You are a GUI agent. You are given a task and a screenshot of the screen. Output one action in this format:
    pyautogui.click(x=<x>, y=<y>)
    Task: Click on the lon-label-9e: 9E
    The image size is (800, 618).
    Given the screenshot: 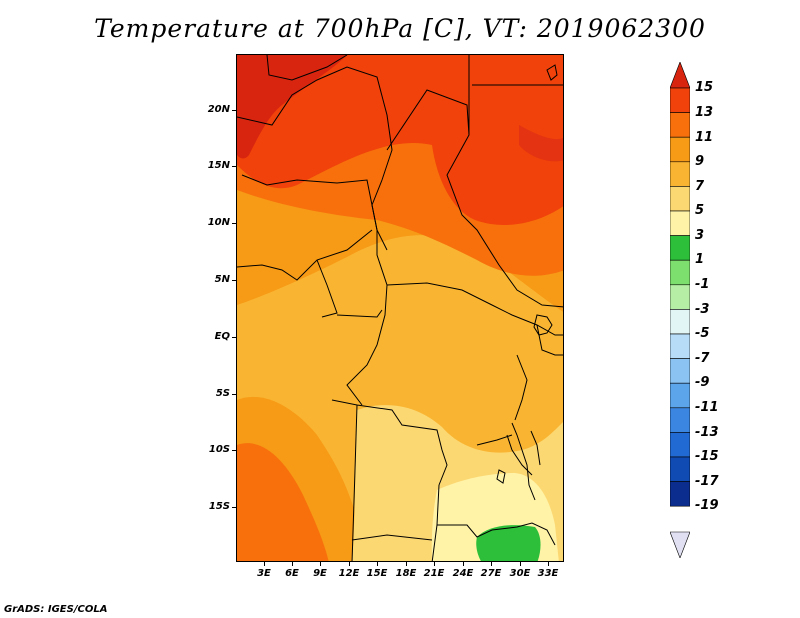 What is the action you would take?
    pyautogui.click(x=320, y=573)
    